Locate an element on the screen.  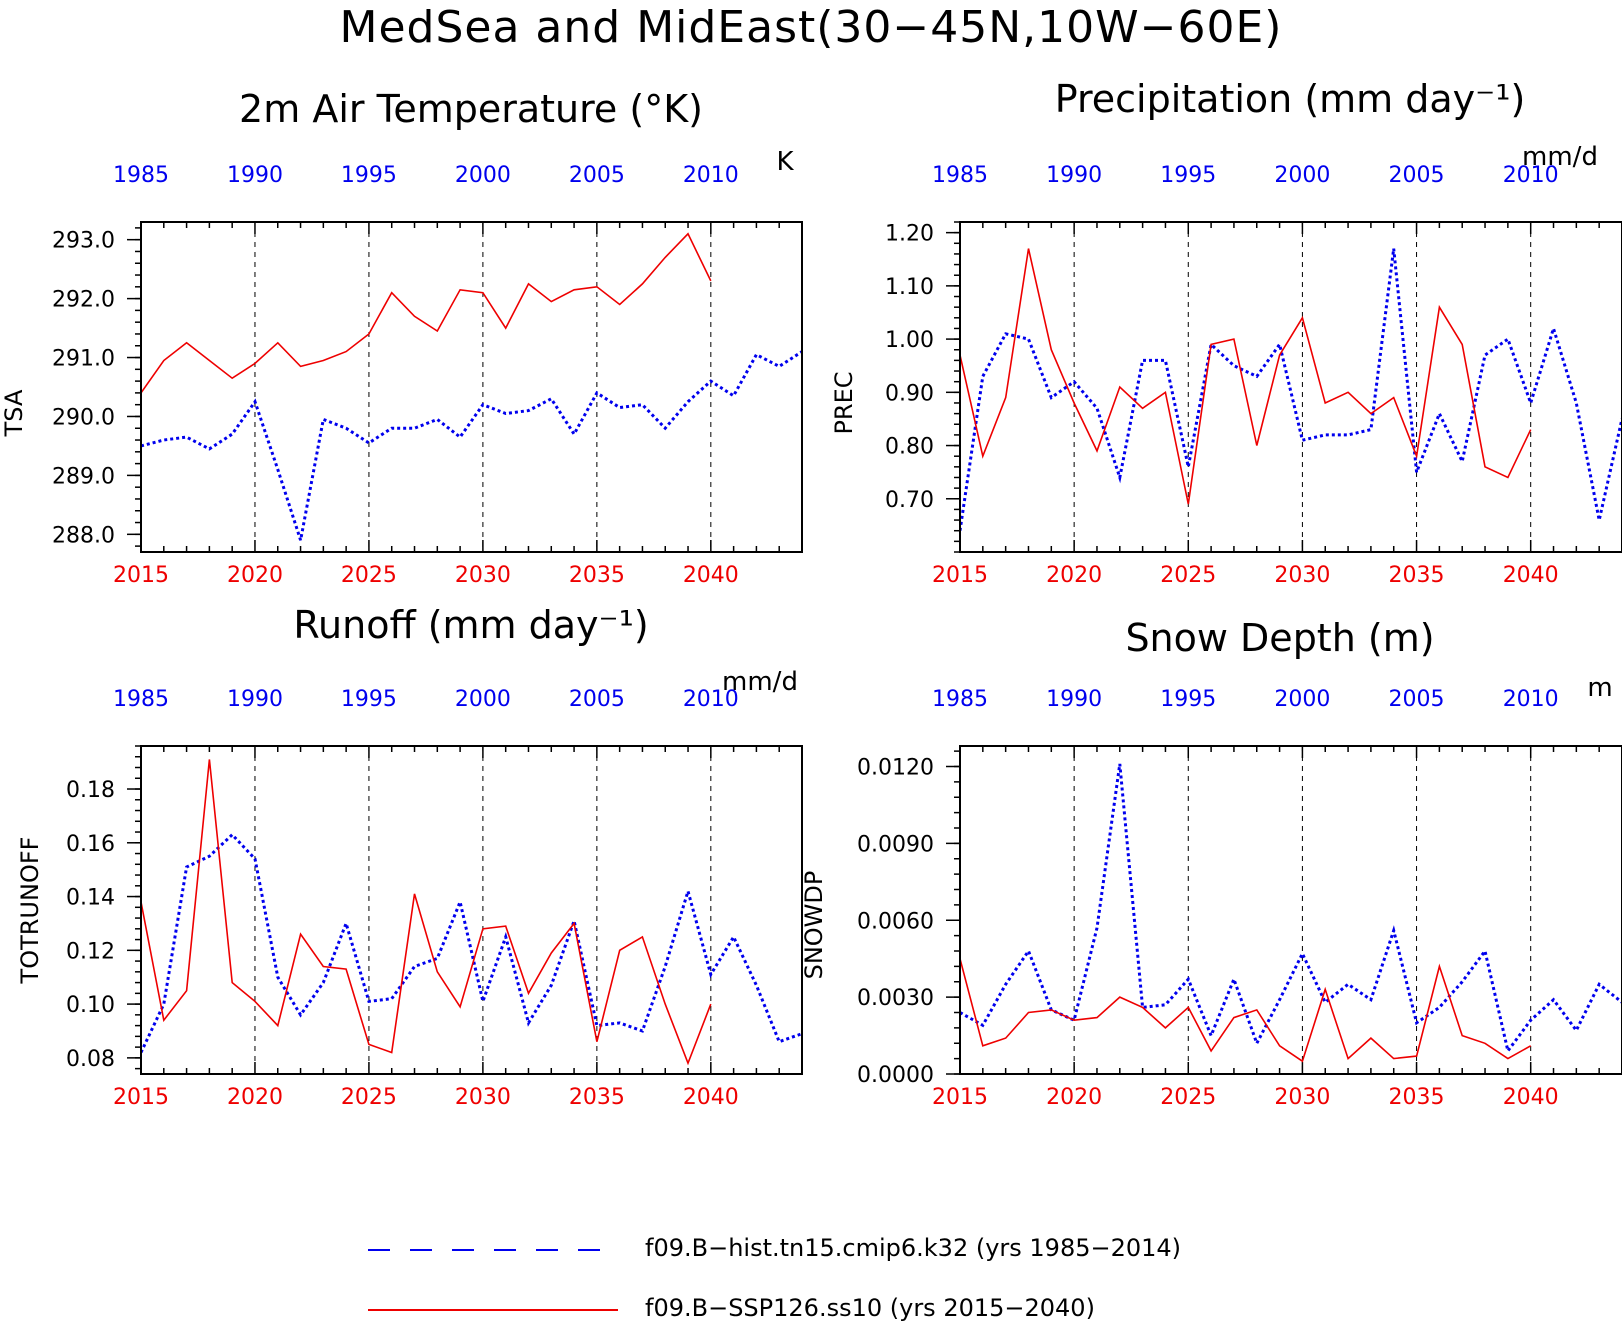
legend-lines is located at coordinates (493, 1280).